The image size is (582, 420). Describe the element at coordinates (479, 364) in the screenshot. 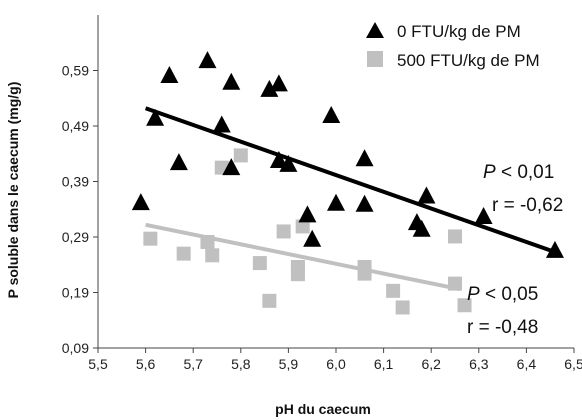

I see `x-tick-label: 6,3` at that location.